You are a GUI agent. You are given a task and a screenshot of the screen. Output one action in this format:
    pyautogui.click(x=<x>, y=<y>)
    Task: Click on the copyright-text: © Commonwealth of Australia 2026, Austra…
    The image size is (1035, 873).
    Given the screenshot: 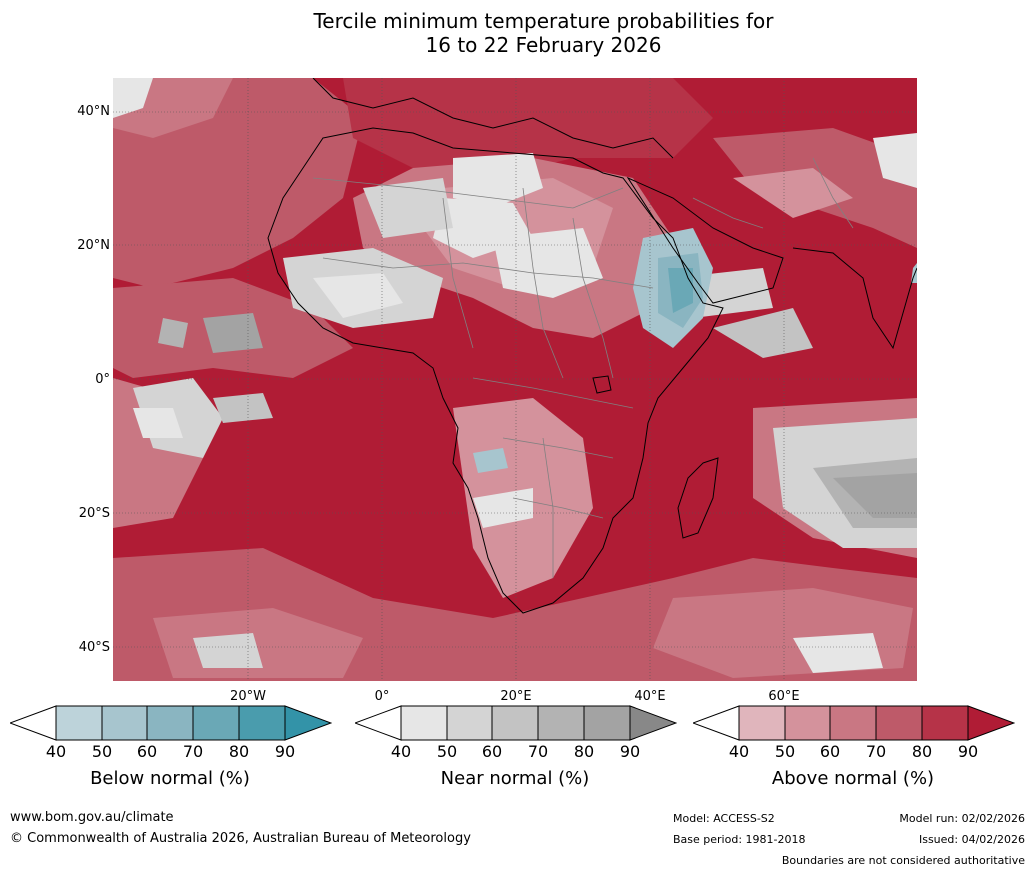 What is the action you would take?
    pyautogui.click(x=240, y=838)
    